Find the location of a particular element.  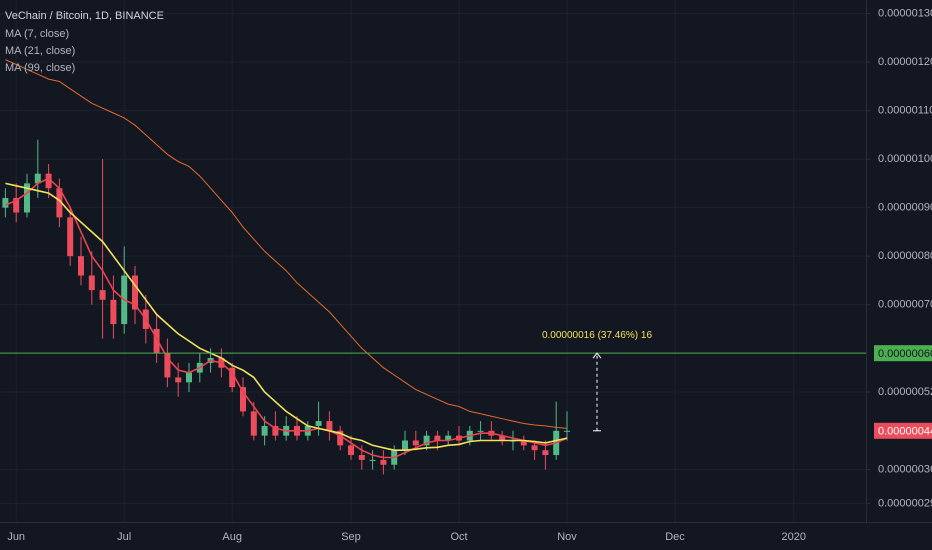

x-tick-label: 2020 is located at coordinates (794, 537).